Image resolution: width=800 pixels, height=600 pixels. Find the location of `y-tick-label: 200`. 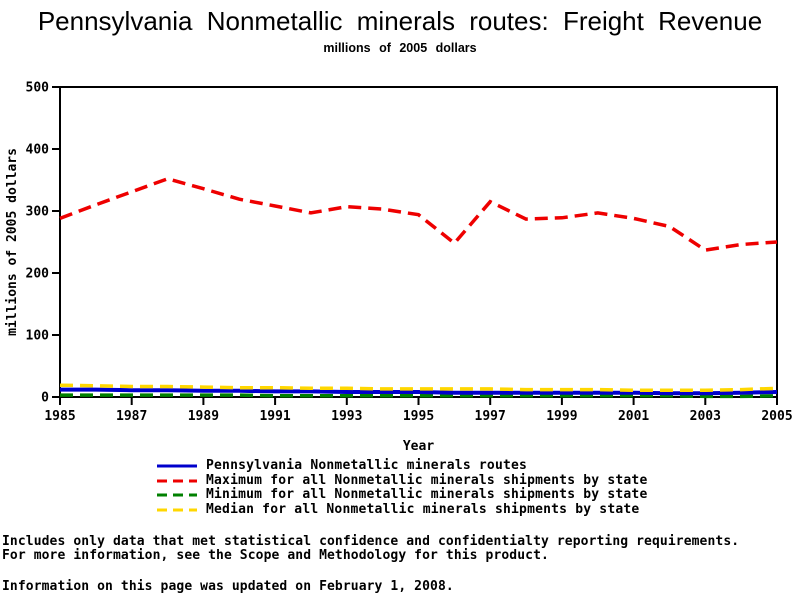

y-tick-label: 200 is located at coordinates (38, 274).